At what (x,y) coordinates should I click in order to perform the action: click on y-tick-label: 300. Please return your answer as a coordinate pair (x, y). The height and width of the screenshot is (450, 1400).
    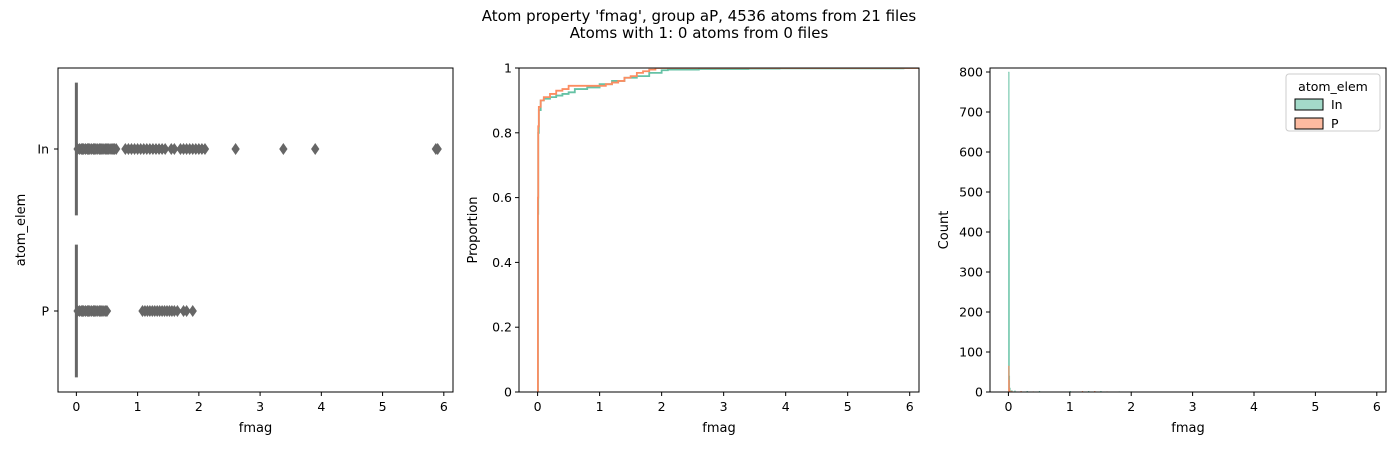
    Looking at the image, I should click on (971, 272).